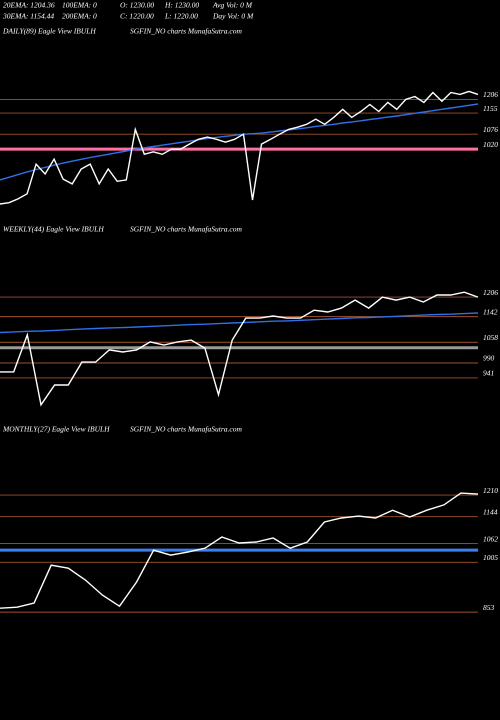 The width and height of the screenshot is (500, 720). I want to click on panel-title: WEEKLY(44) Eagle View IBULH, so click(53, 229).